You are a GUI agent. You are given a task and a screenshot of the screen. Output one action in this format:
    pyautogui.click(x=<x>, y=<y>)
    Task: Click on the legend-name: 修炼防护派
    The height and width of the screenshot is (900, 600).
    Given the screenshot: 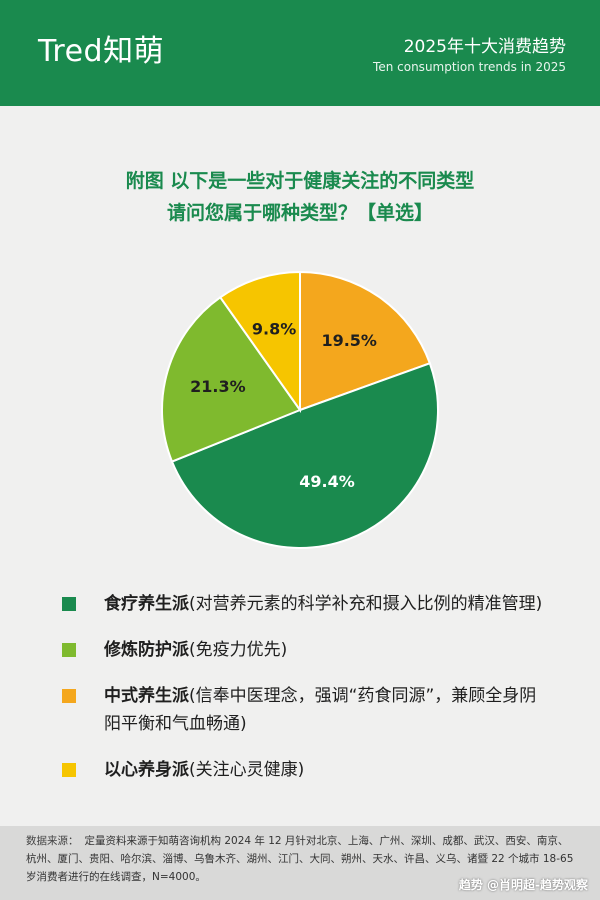 What is the action you would take?
    pyautogui.click(x=146, y=650)
    